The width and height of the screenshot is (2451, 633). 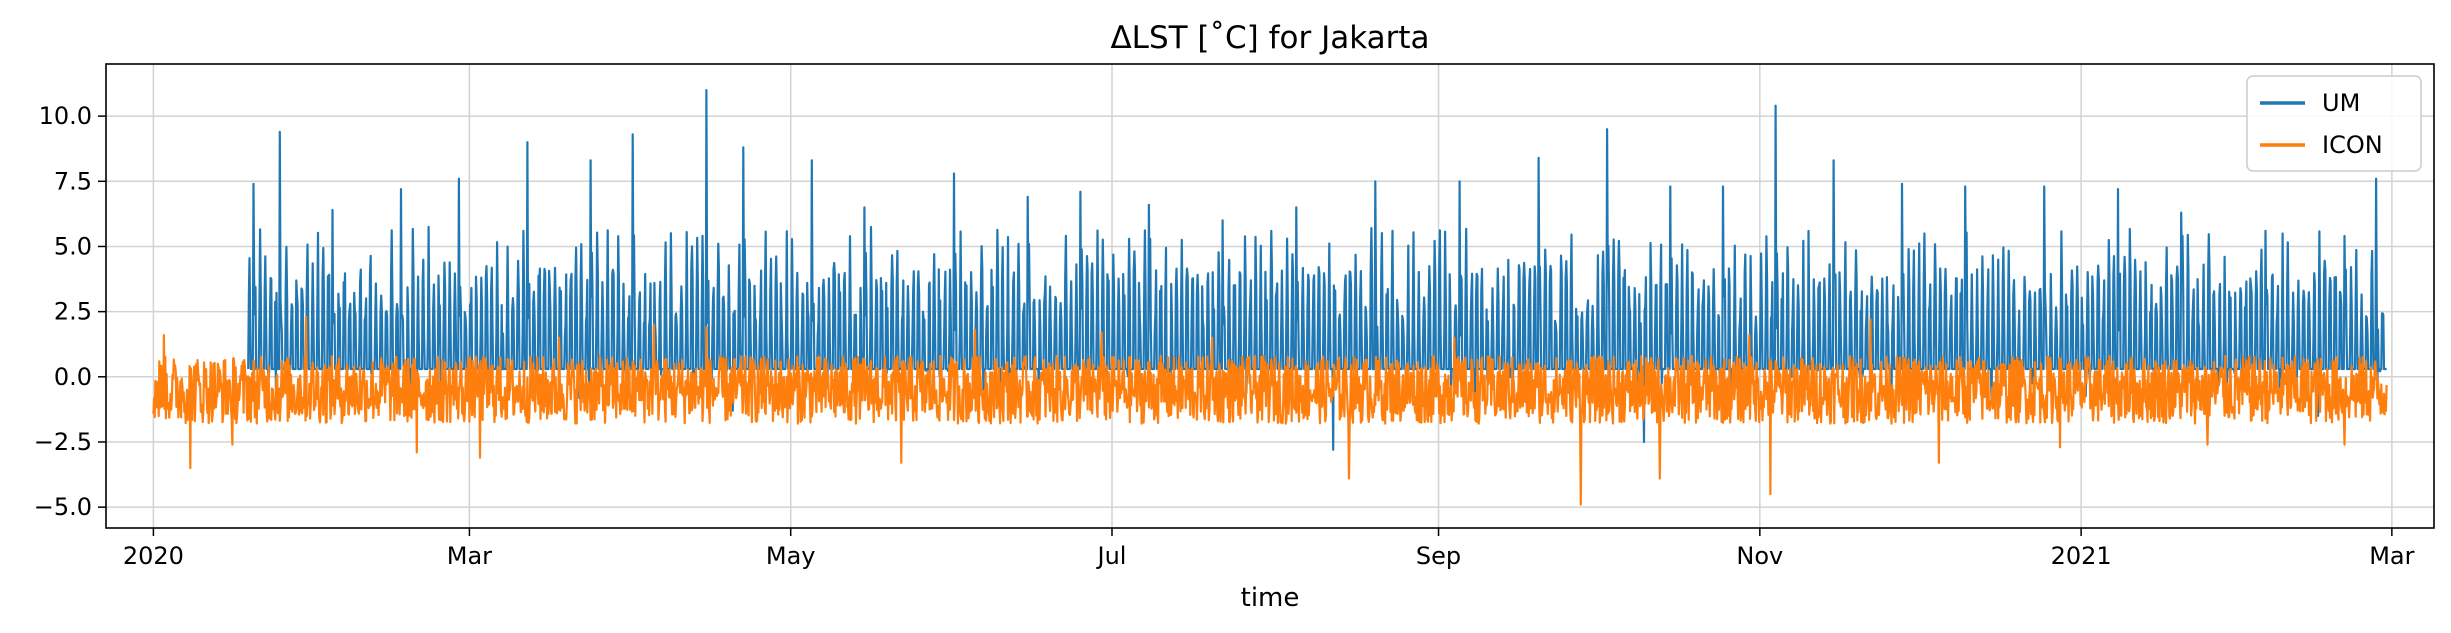 I want to click on x-tick-label: May, so click(x=791, y=556).